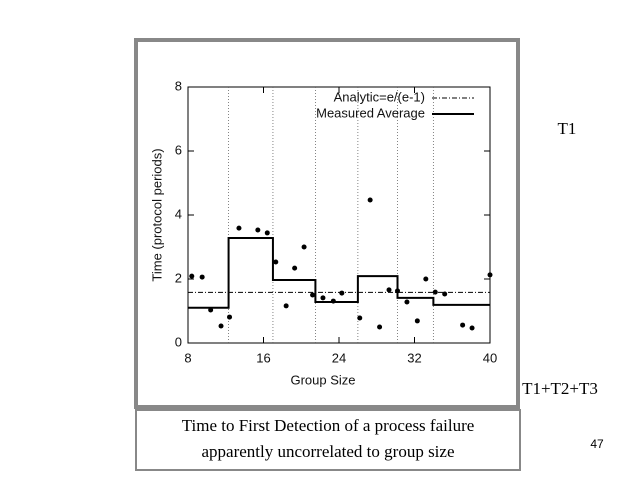 The height and width of the screenshot is (480, 640). I want to click on x-axis-label: Group Size, so click(322, 379).